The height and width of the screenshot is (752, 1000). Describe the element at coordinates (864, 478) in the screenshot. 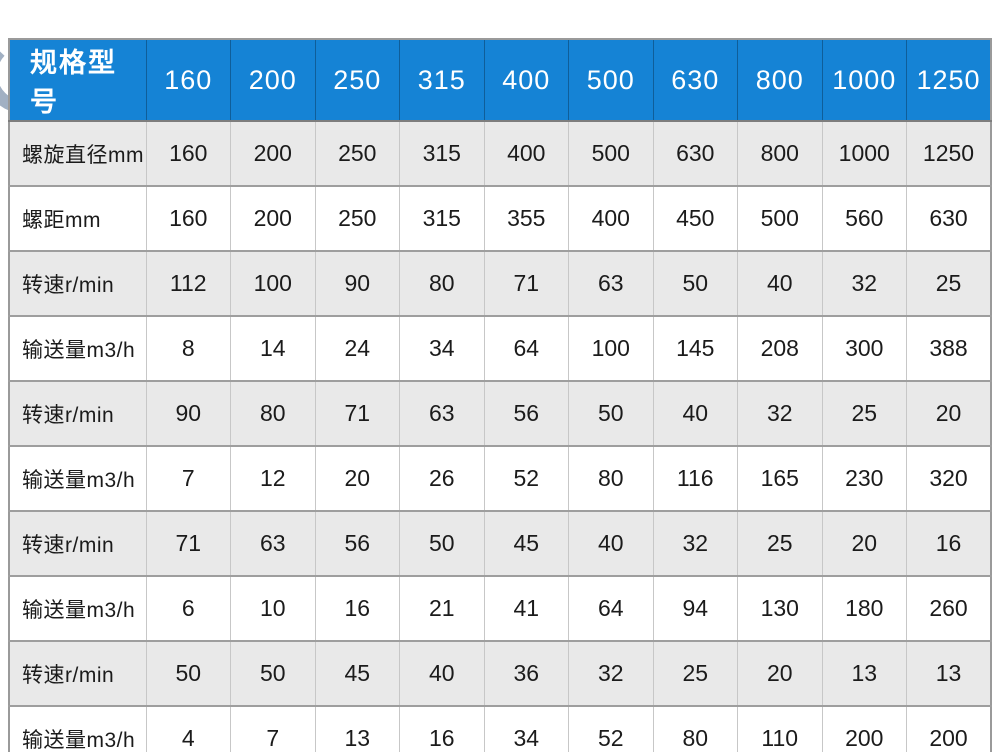

I see `data-cell: 230` at that location.